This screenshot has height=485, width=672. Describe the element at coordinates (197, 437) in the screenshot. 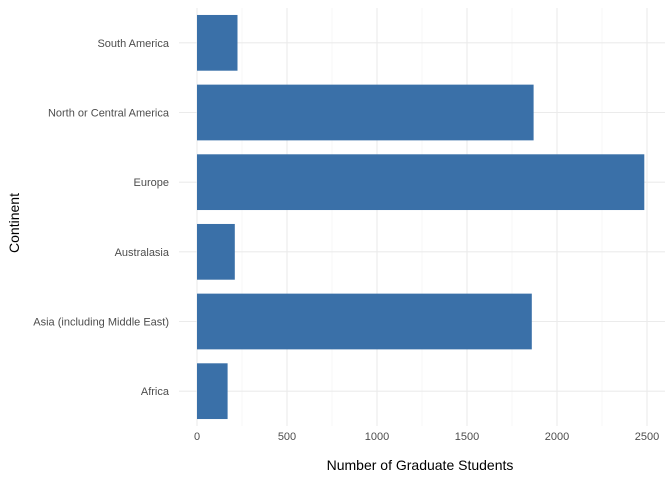

I see `x-tick-label: 0` at that location.